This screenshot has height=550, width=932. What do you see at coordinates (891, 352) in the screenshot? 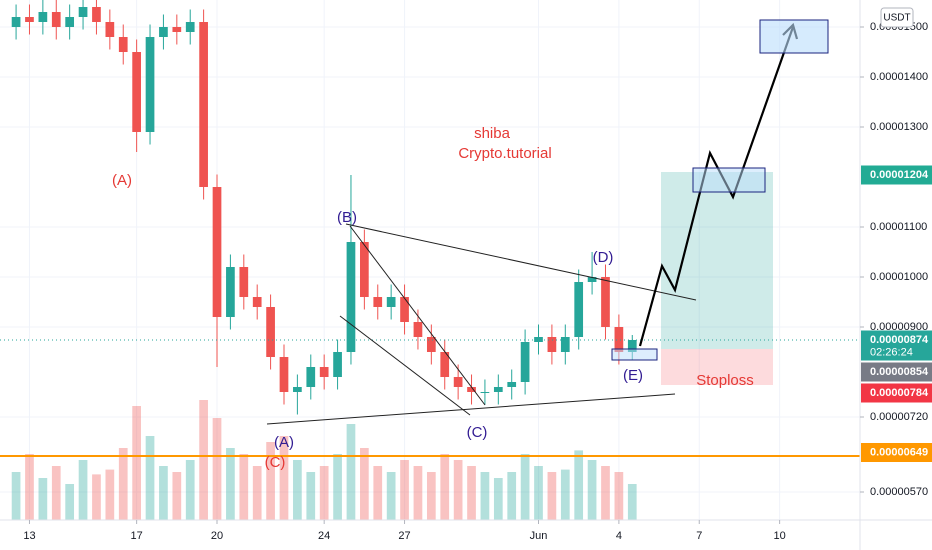
I see `countdown: 02:26:24` at bounding box center [891, 352].